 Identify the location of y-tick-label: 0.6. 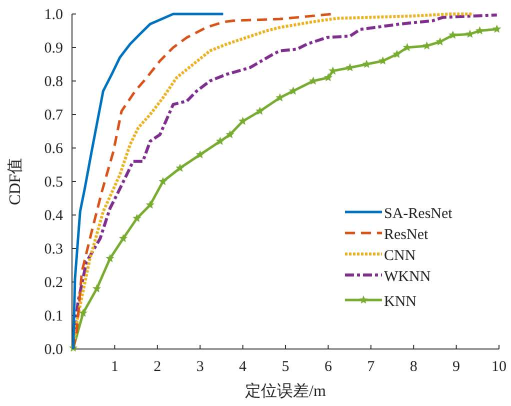
(54, 149).